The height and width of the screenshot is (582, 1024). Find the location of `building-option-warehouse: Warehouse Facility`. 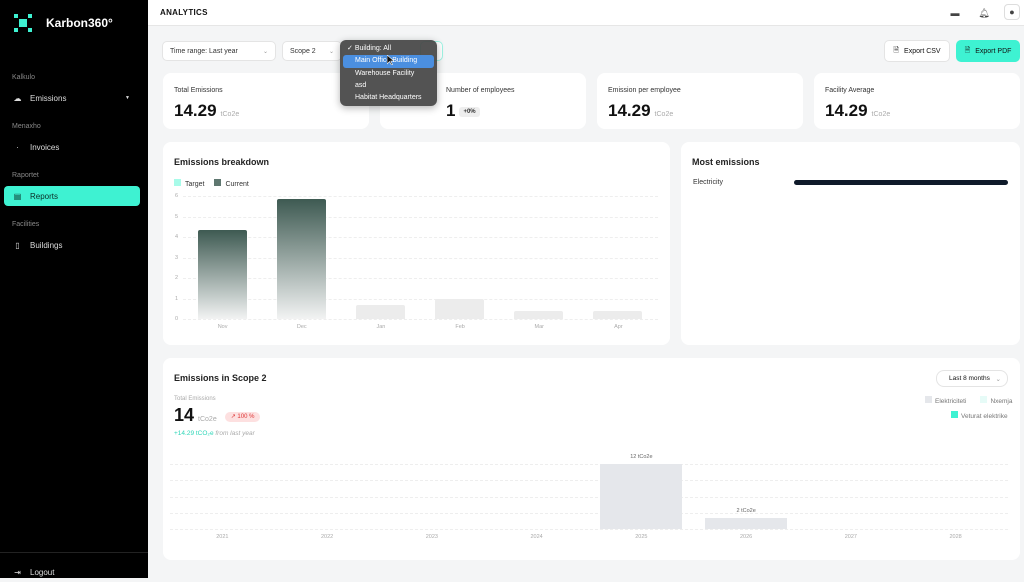

building-option-warehouse: Warehouse Facility is located at coordinates (385, 73).